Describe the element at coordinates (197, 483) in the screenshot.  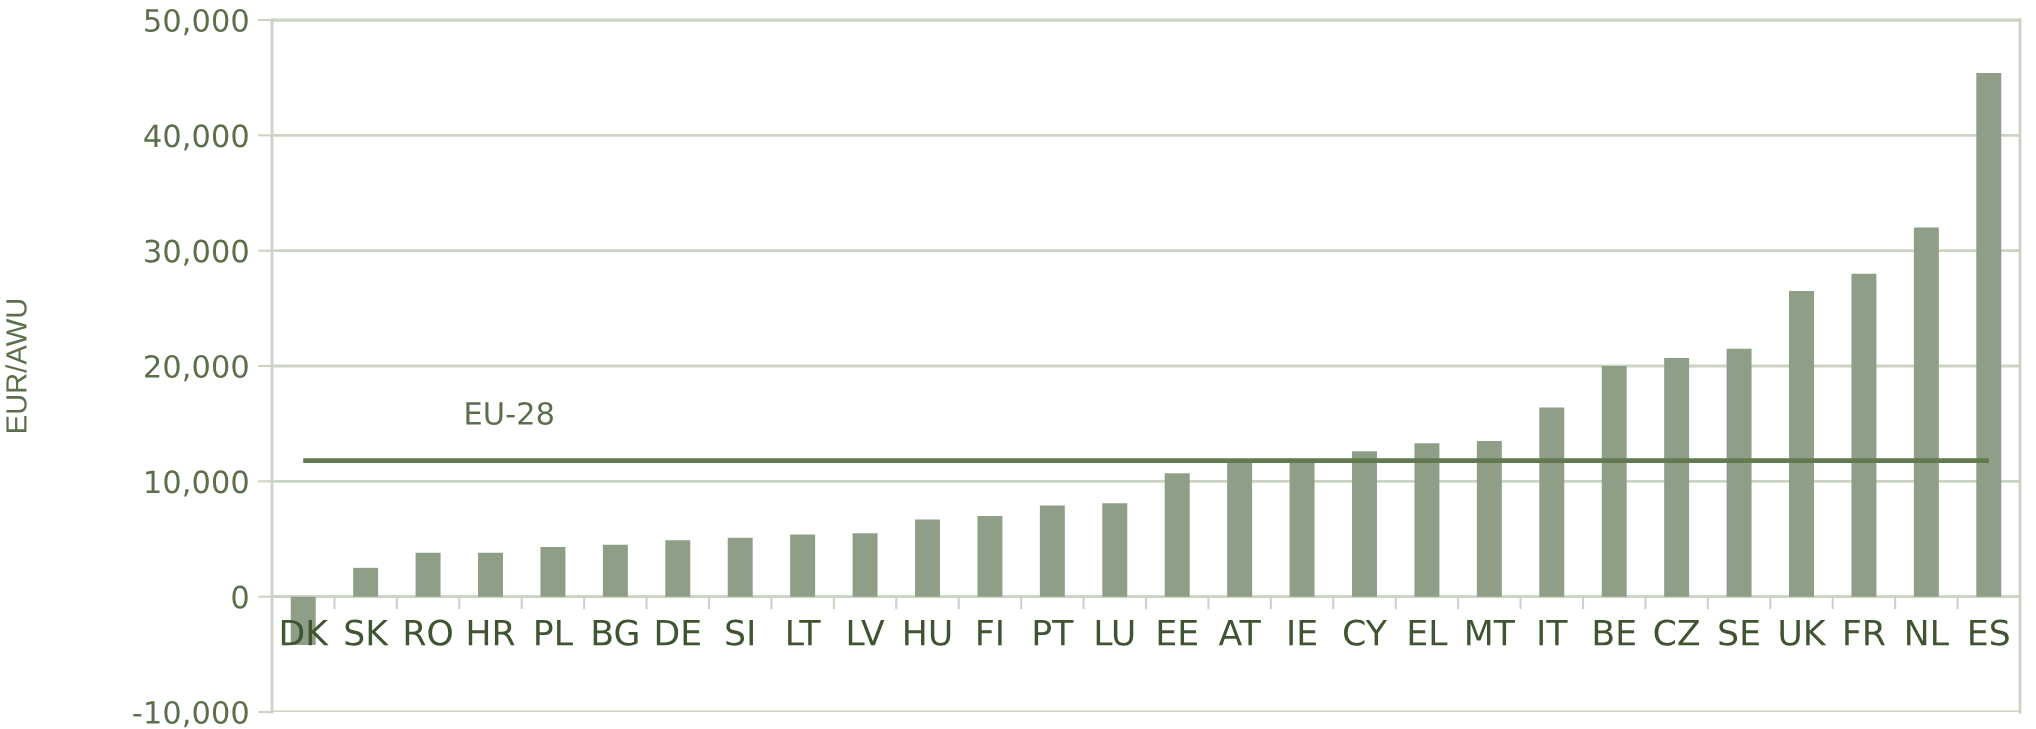
I see `y-tick-label: 10,000` at that location.